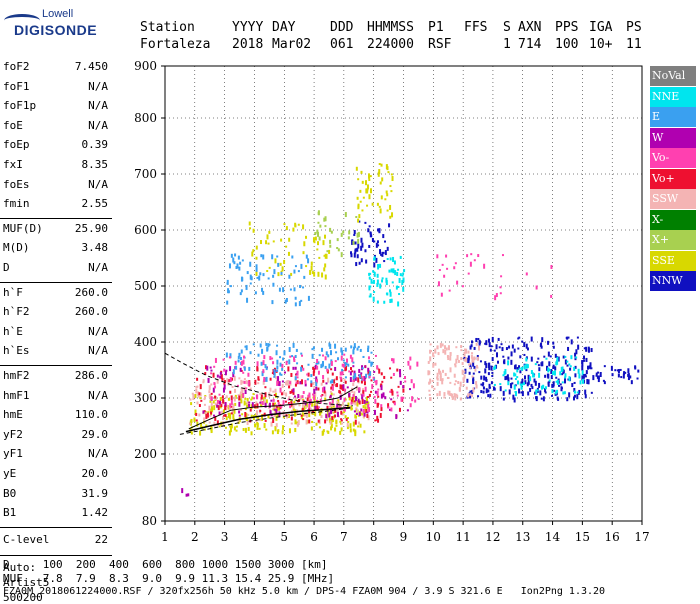 Image resolution: width=700 pixels, height=604 pixels. I want to click on header-row1-cell: DDD, so click(342, 27).